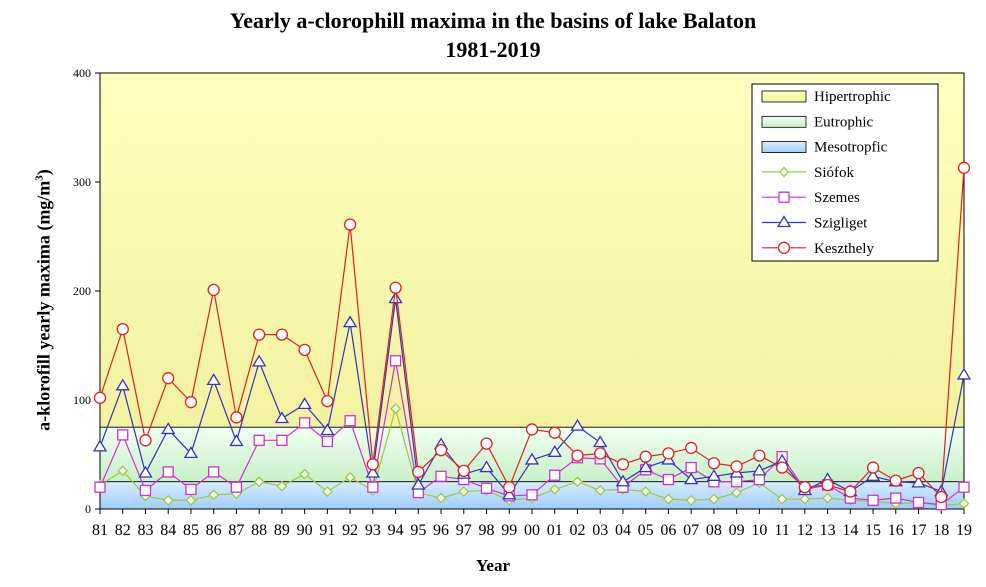 The height and width of the screenshot is (587, 986). I want to click on x-tick-label: 86, so click(214, 530).